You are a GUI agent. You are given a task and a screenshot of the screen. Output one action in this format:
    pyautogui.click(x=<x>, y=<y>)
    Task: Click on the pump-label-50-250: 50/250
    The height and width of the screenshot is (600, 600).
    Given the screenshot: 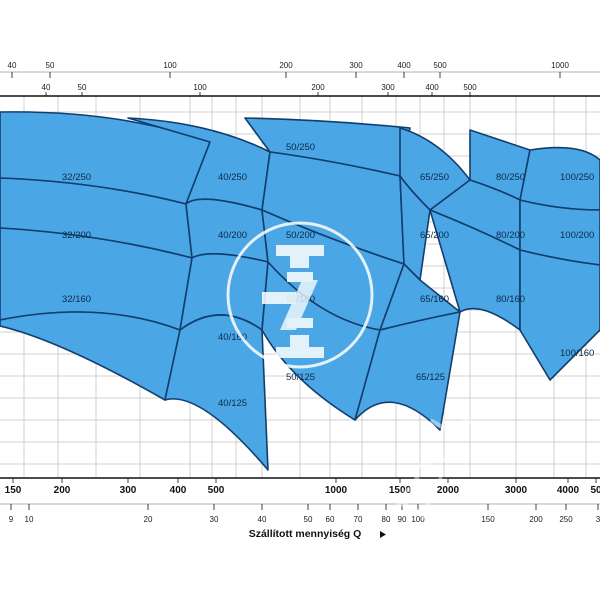 What is the action you would take?
    pyautogui.click(x=300, y=147)
    